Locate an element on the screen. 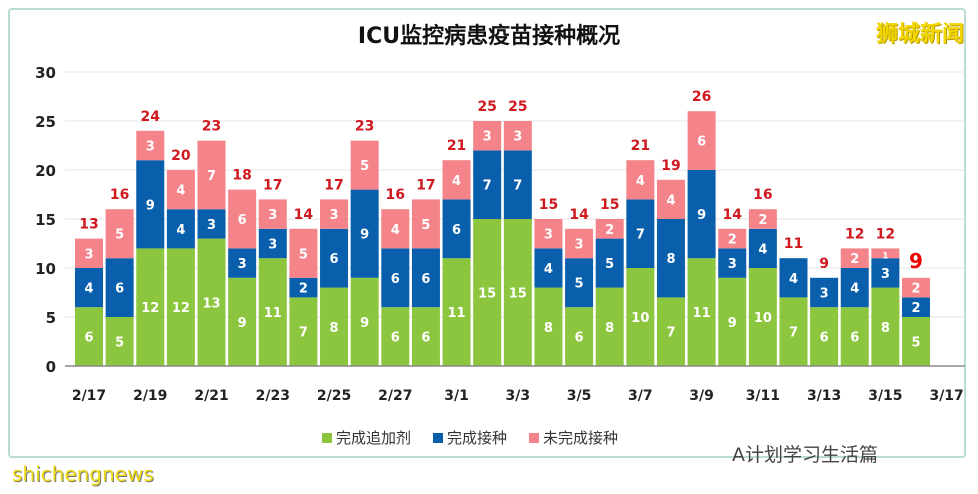  total-label: 12 is located at coordinates (854, 234).